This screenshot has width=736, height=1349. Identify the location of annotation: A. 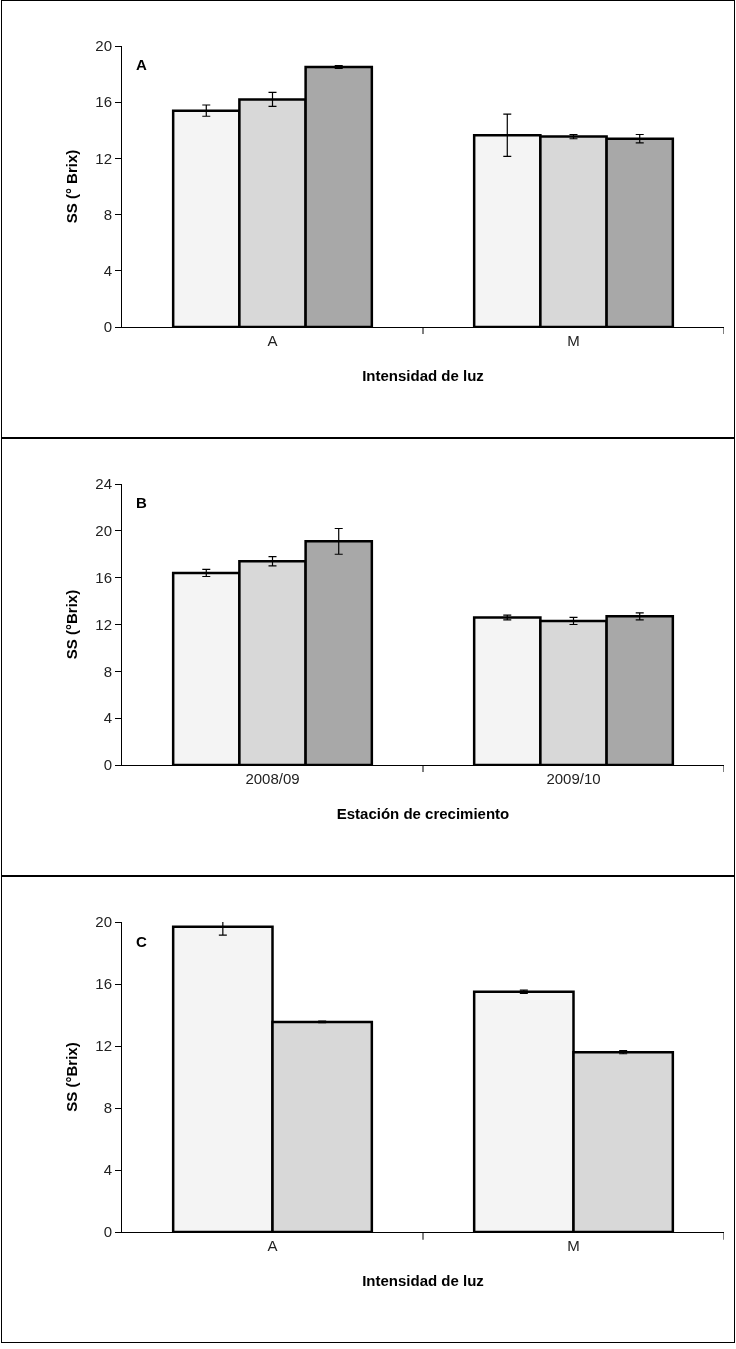
(141, 64).